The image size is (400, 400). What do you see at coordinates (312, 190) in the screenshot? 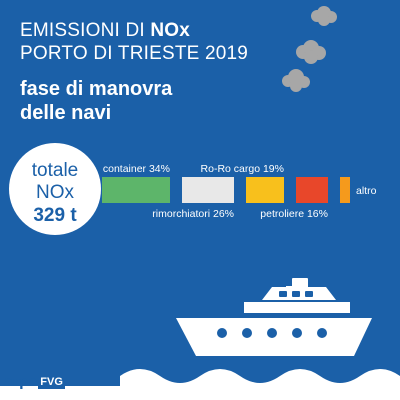
I see `bar-petroliere` at bounding box center [312, 190].